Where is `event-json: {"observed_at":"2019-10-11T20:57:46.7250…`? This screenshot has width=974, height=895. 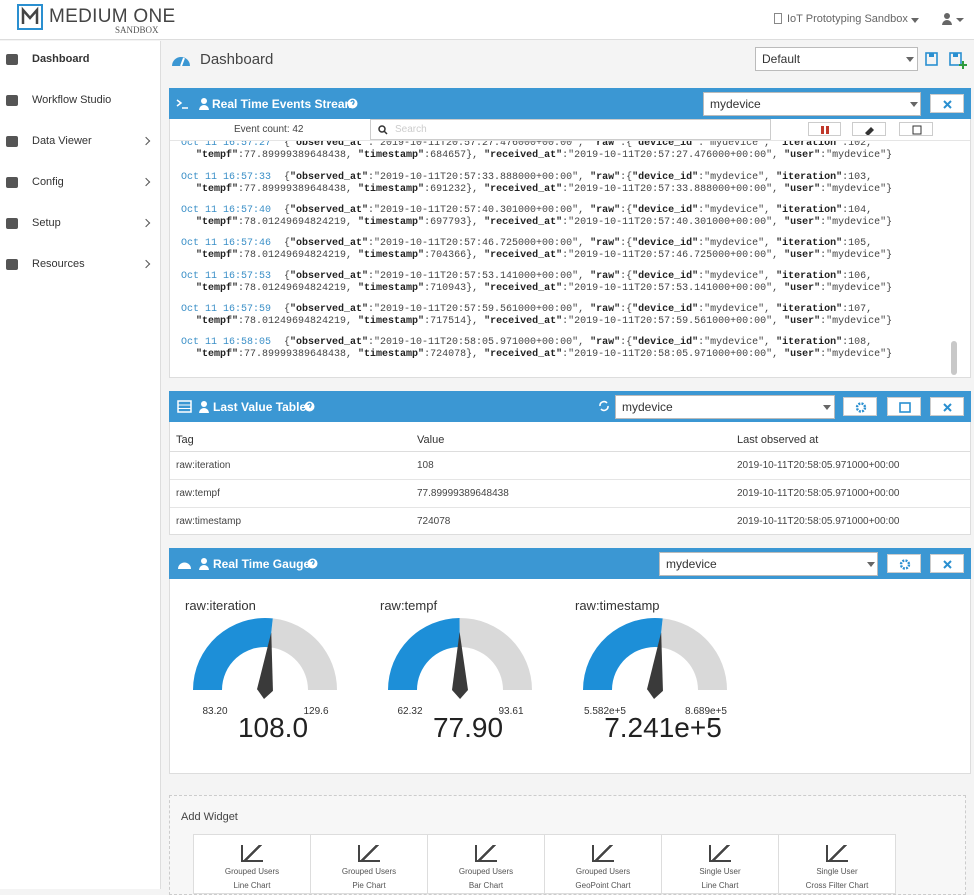 event-json: {"observed_at":"2019-10-11T20:57:46.7250… is located at coordinates (578, 243).